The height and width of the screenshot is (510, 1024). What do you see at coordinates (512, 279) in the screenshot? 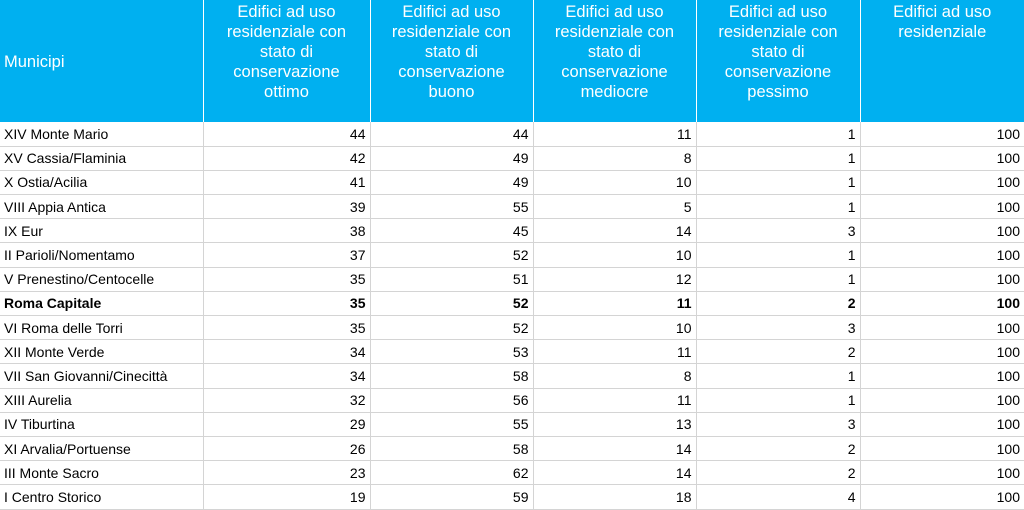
I see `table-row: V Prenestino/Centocelle 35 51 12 1 100` at bounding box center [512, 279].